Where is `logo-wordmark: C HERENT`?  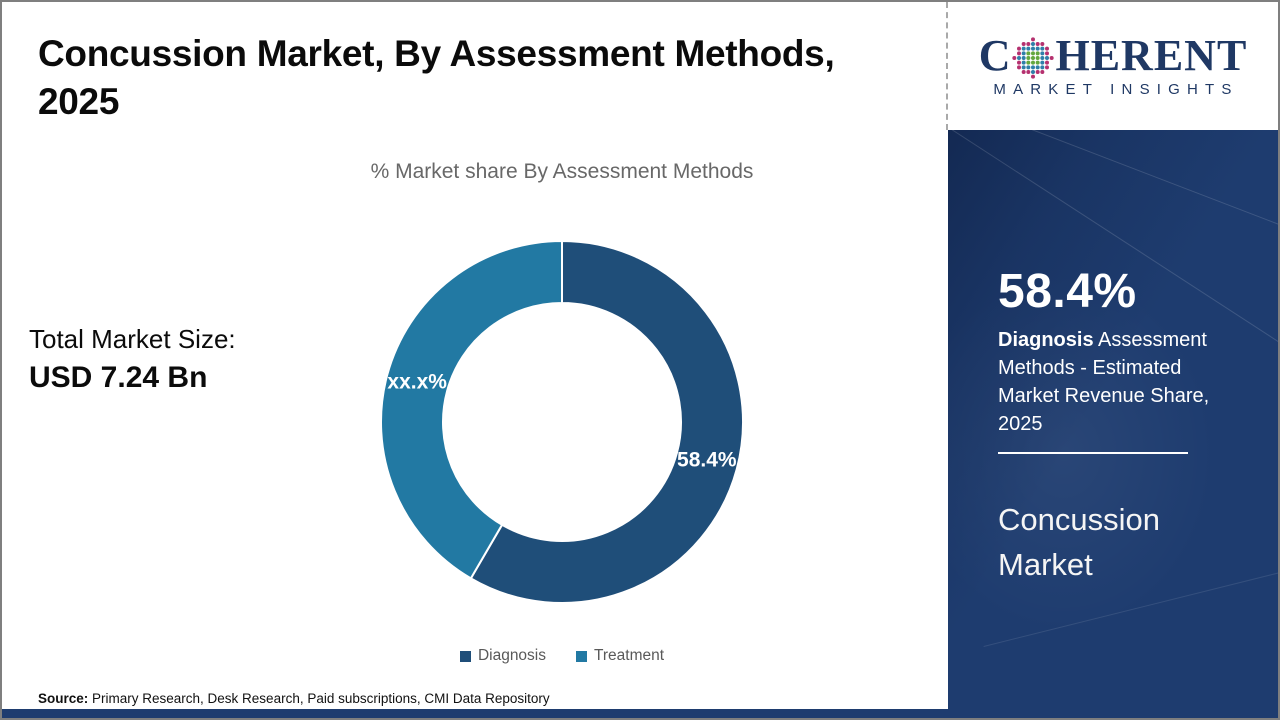 logo-wordmark: C HERENT is located at coordinates (1113, 55).